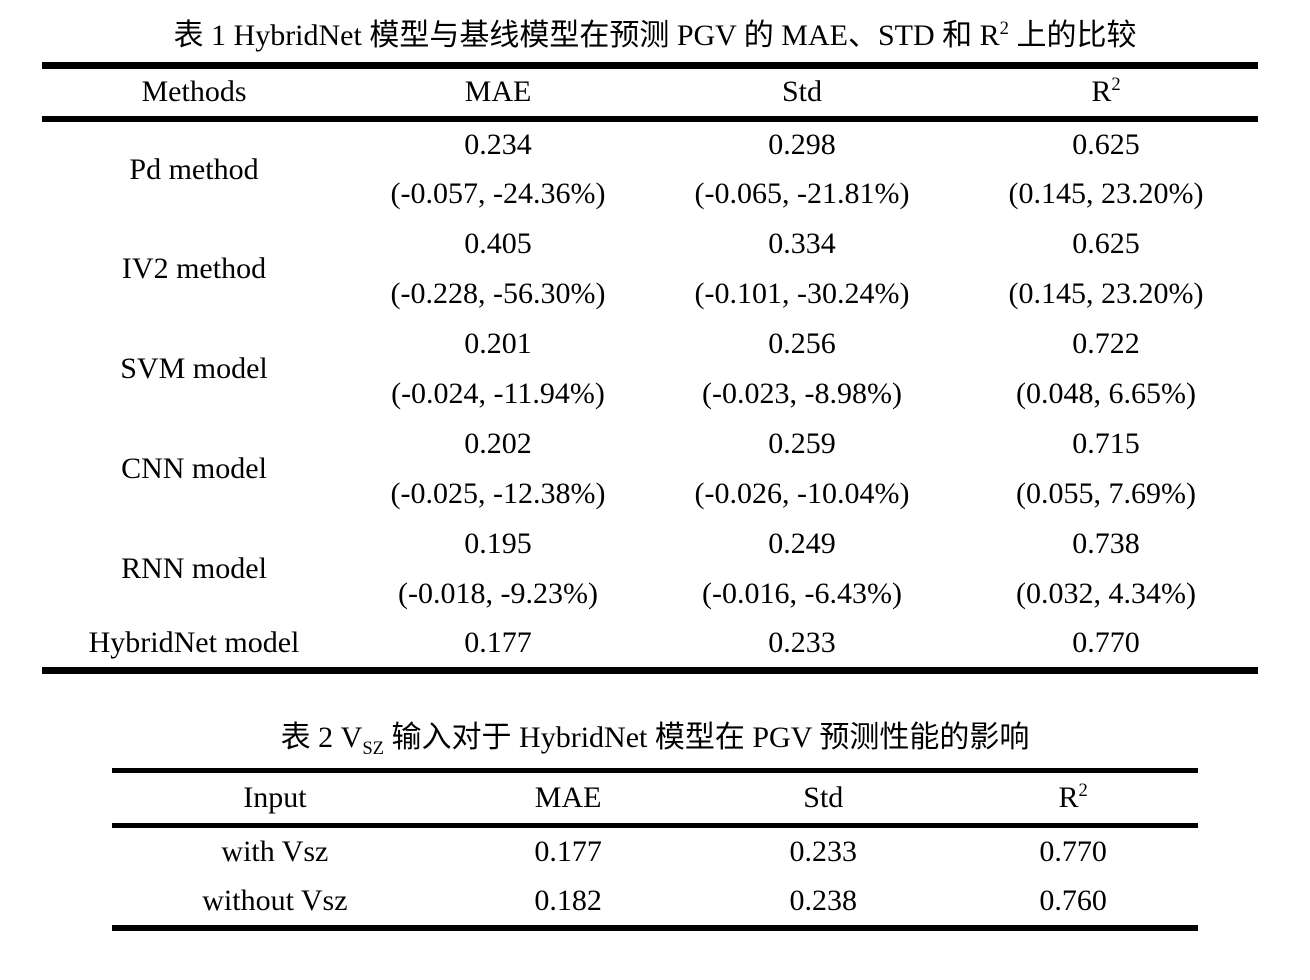 This screenshot has width=1310, height=980. Describe the element at coordinates (823, 797) in the screenshot. I see `table2-header-std: Std` at that location.